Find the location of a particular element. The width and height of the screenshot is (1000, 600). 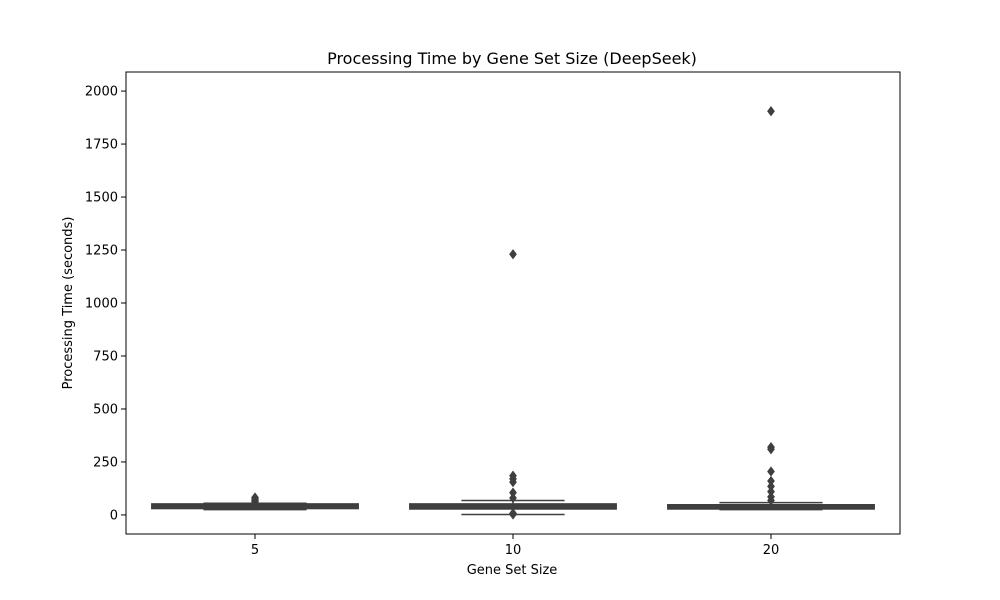

x-tick-label: 5 is located at coordinates (255, 550).